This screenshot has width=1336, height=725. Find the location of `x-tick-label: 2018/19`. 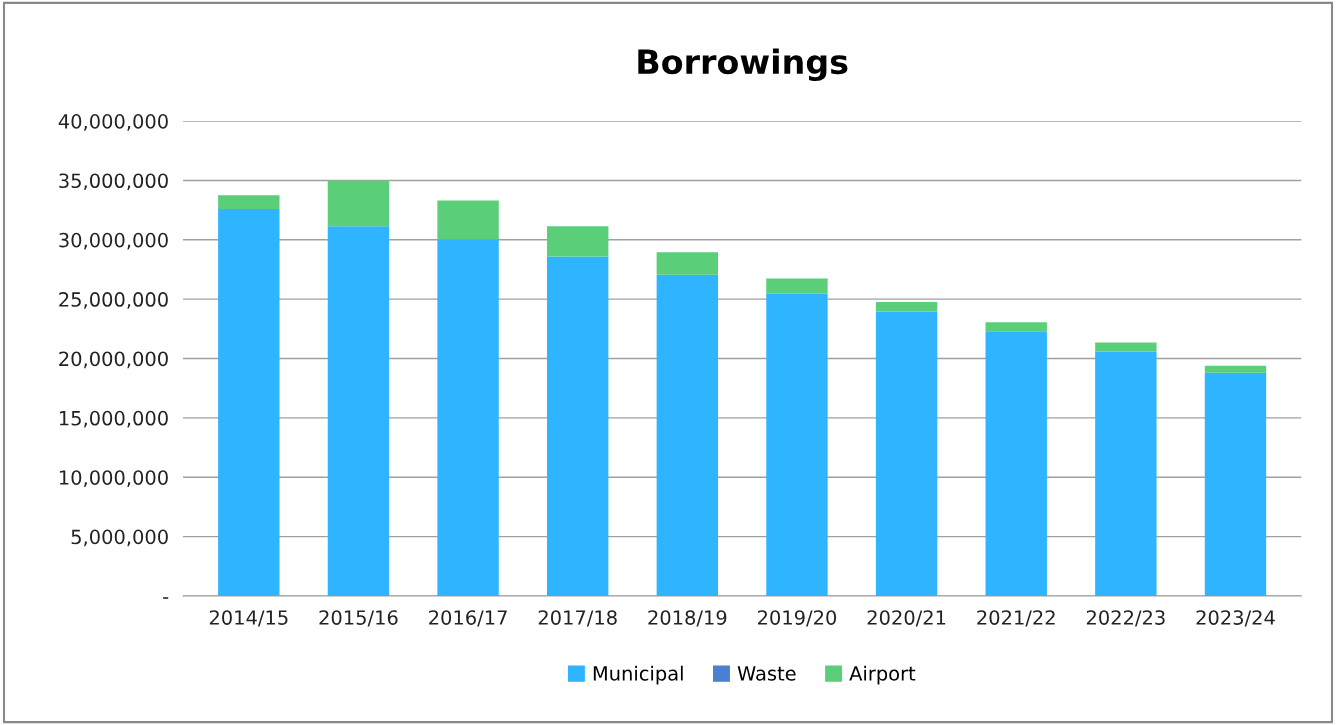

x-tick-label: 2018/19 is located at coordinates (687, 618).